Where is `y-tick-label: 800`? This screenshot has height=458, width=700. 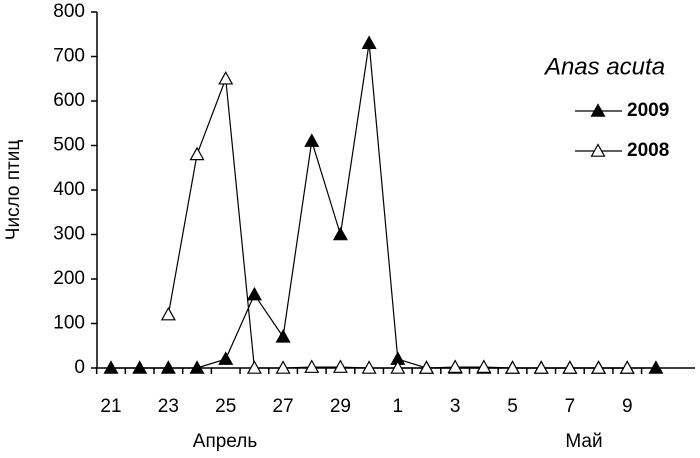 y-tick-label: 800 is located at coordinates (69, 11).